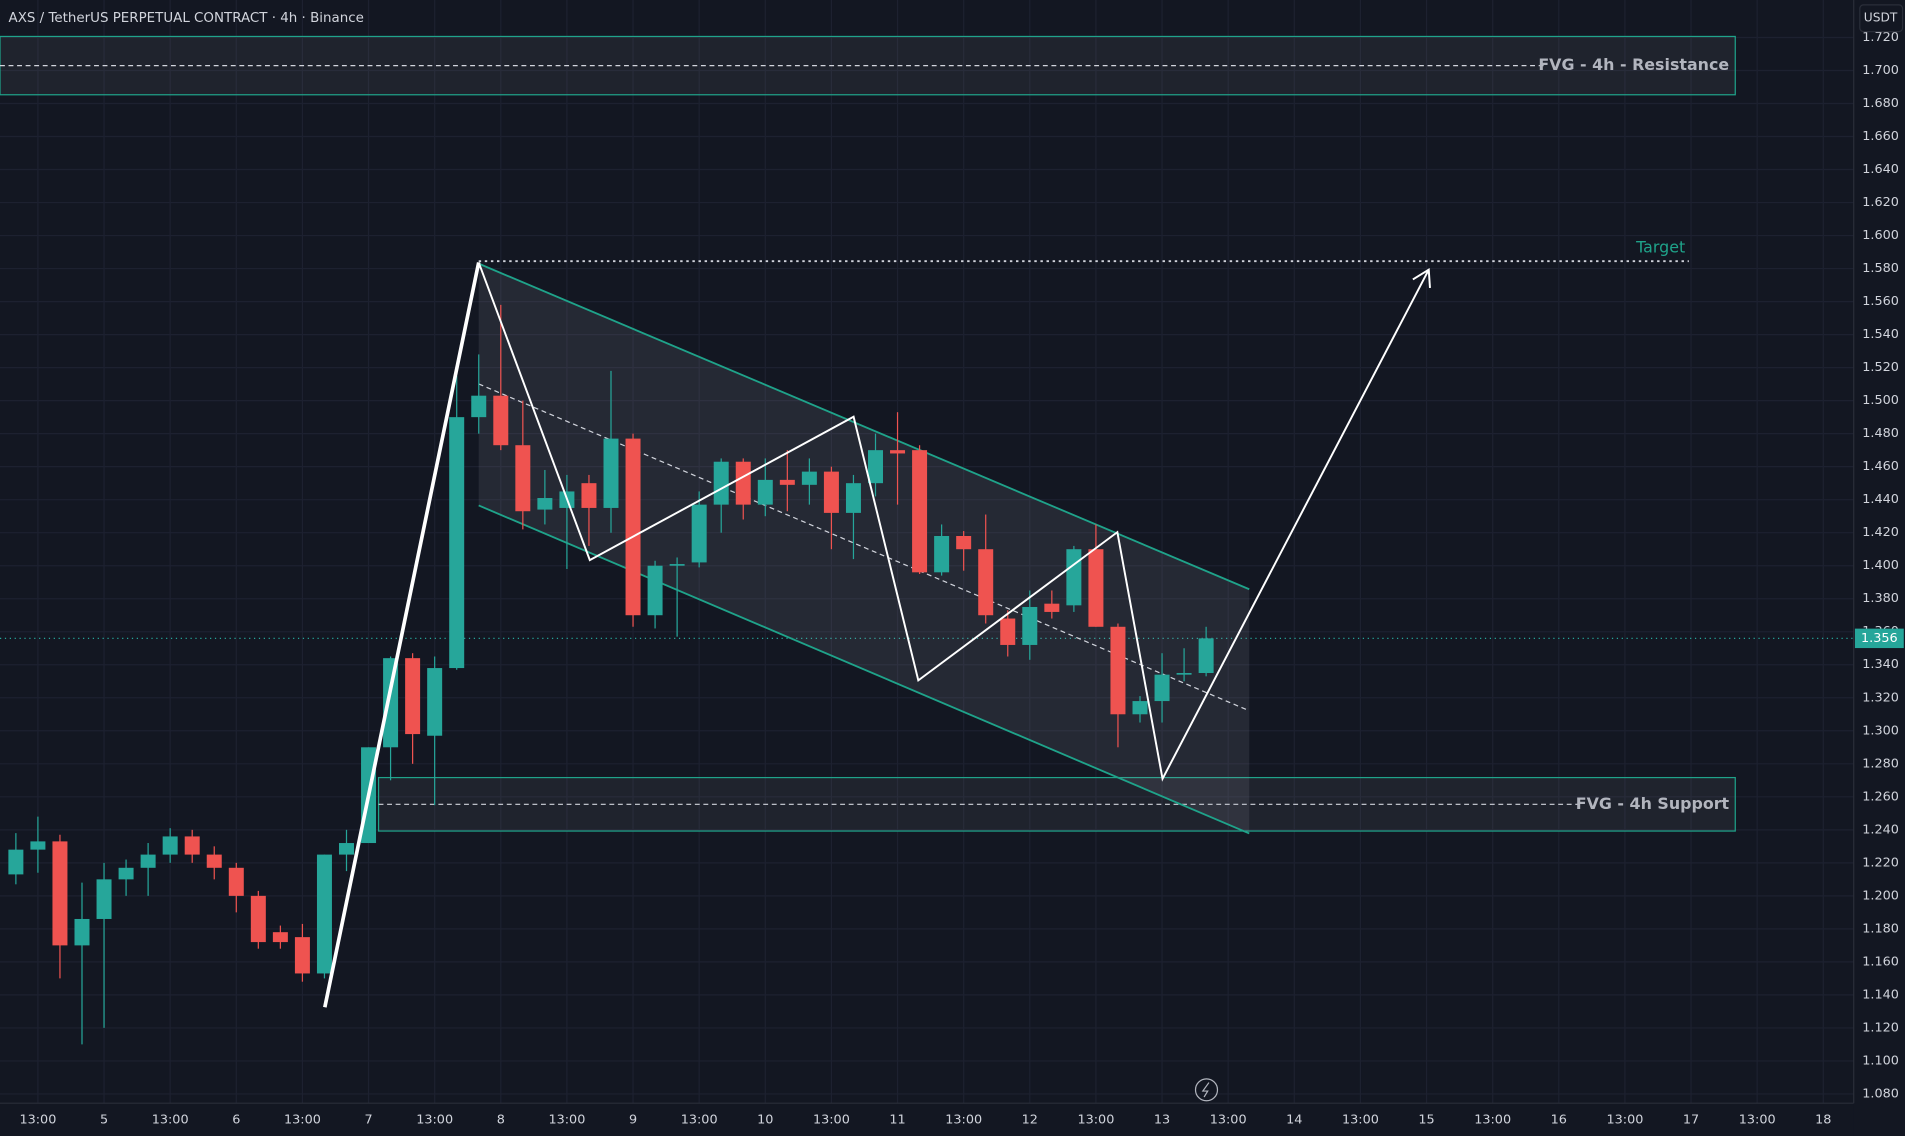 The height and width of the screenshot is (1136, 1905). Describe the element at coordinates (1880, 235) in the screenshot. I see `y-tick-label: 1.600` at that location.